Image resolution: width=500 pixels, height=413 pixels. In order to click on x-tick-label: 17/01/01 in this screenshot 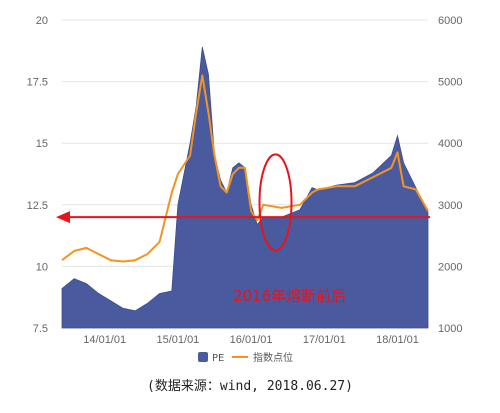, I will do `click(324, 340)`.